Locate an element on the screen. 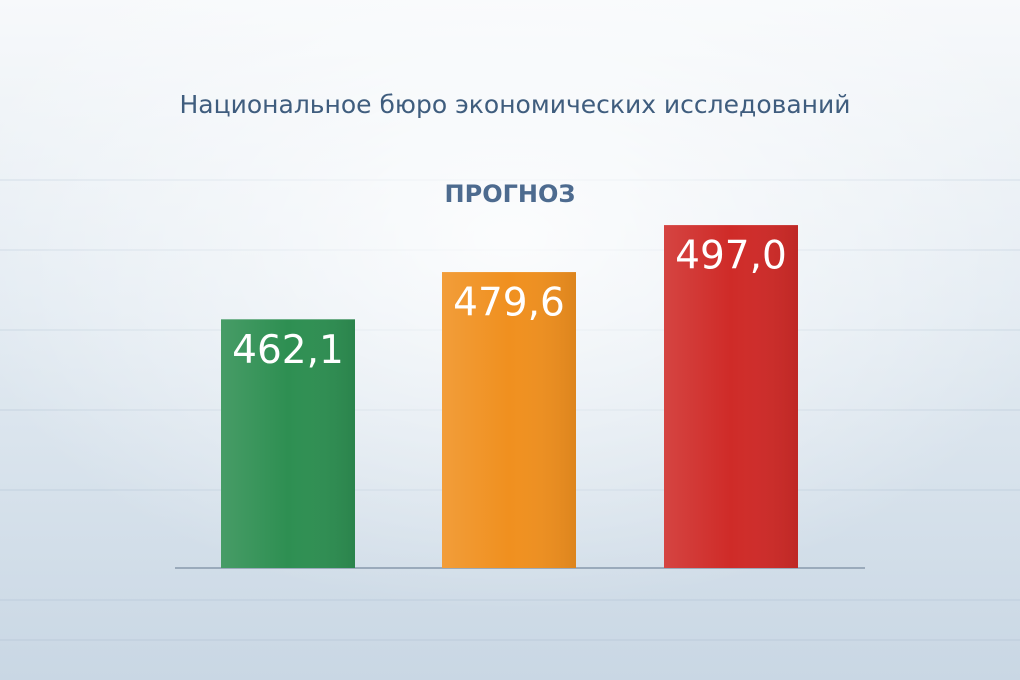 The image size is (1020, 680). chart-subtitle: ПРОГНОЗ is located at coordinates (510, 194).